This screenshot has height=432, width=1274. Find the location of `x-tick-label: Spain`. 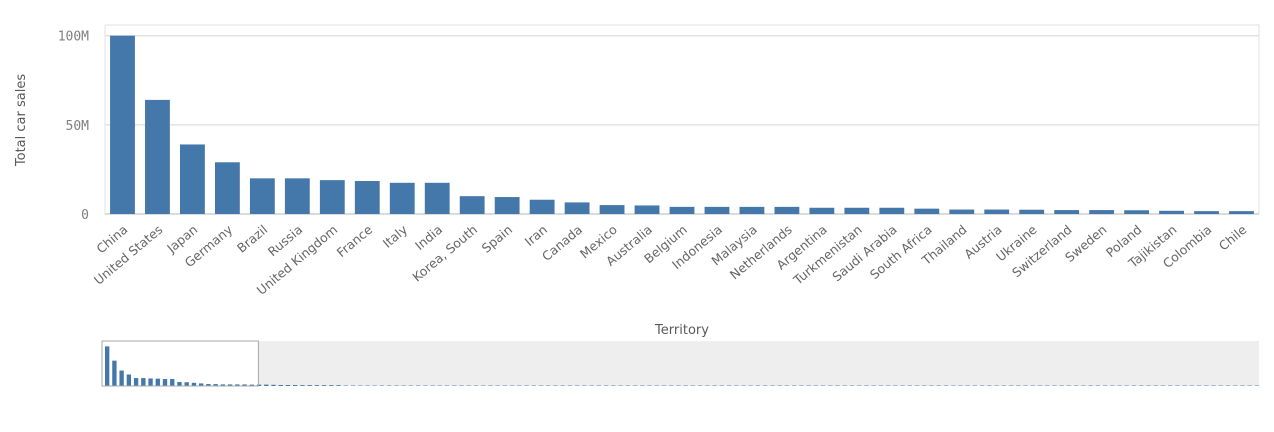

x-tick-label: Spain is located at coordinates (497, 239).